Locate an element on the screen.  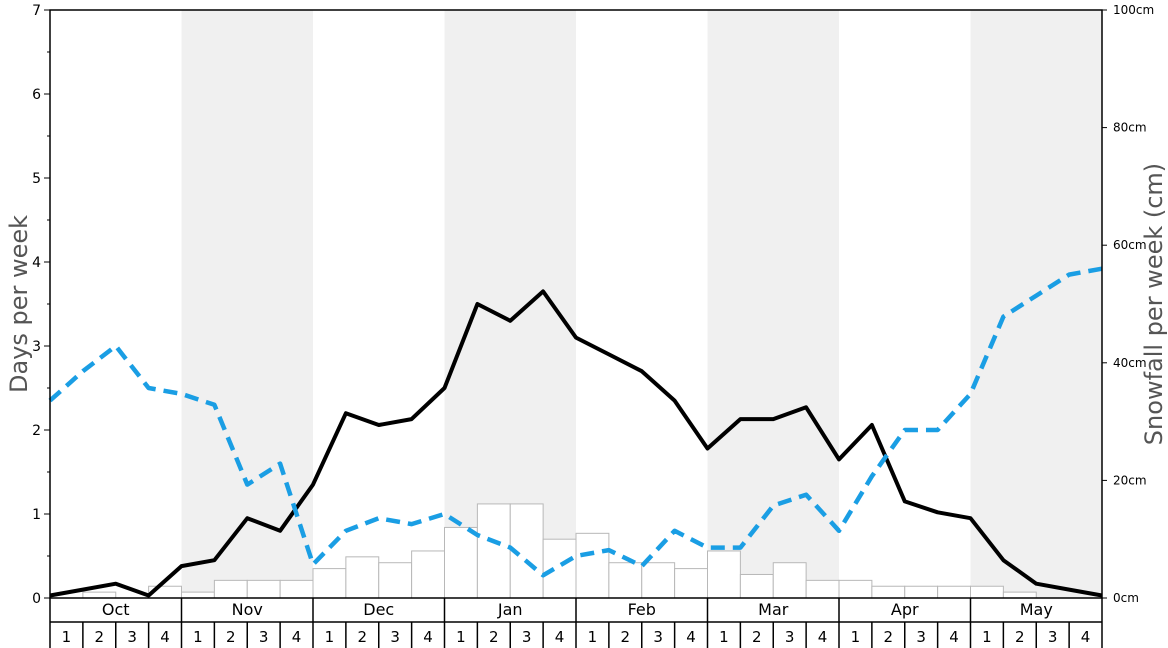
month-label: Feb is located at coordinates (642, 609).